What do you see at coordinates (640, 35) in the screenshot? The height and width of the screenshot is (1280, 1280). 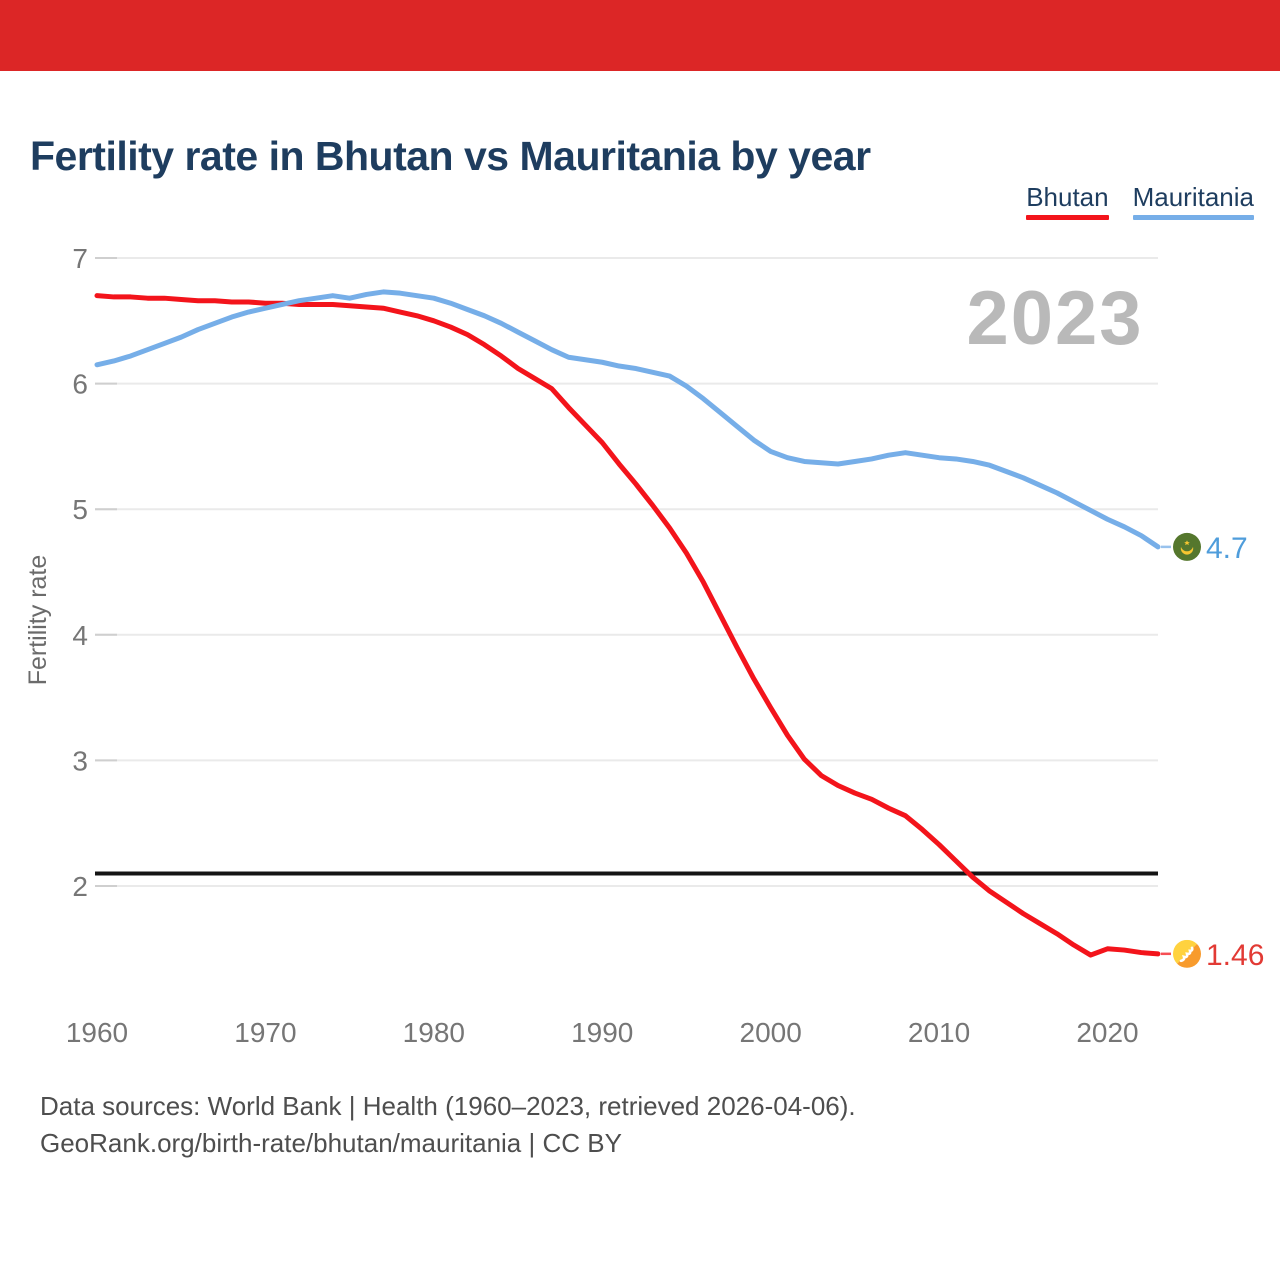 I see `top-banner` at bounding box center [640, 35].